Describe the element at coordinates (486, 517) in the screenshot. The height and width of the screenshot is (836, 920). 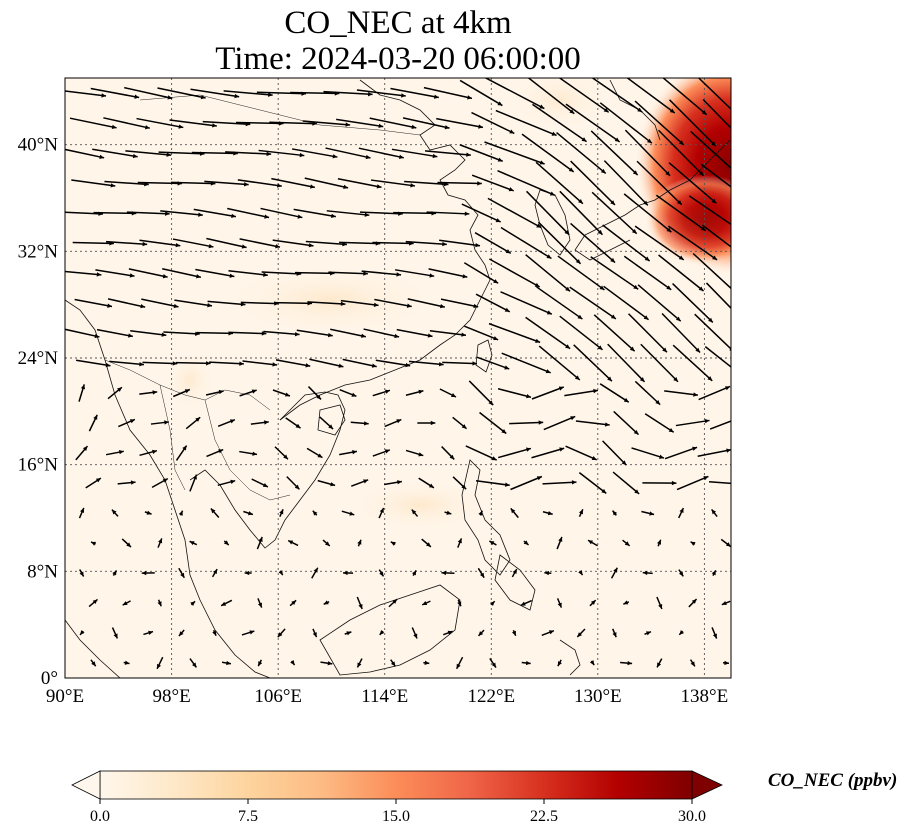
I see `philippines` at that location.